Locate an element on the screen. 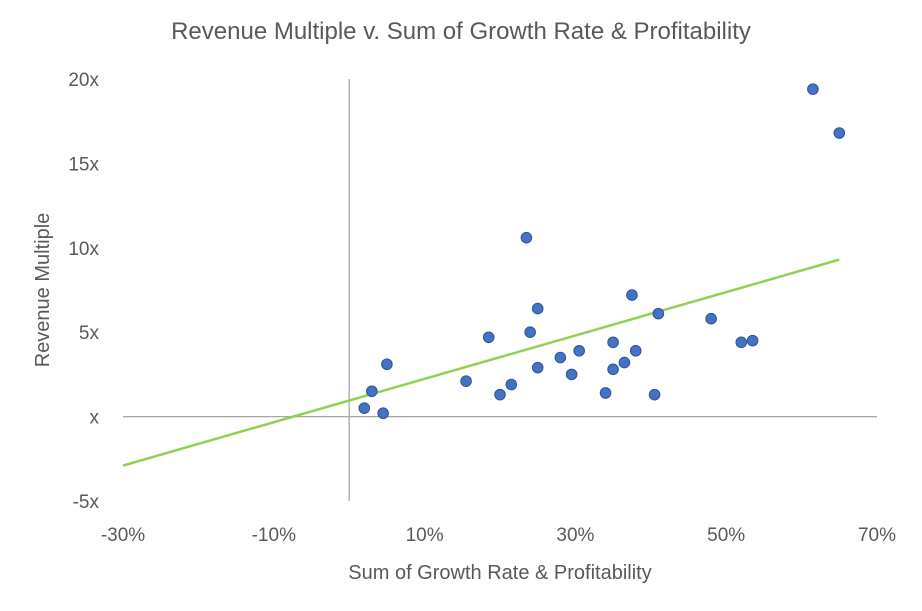 The width and height of the screenshot is (922, 611). y-tick-label: x is located at coordinates (95, 418).